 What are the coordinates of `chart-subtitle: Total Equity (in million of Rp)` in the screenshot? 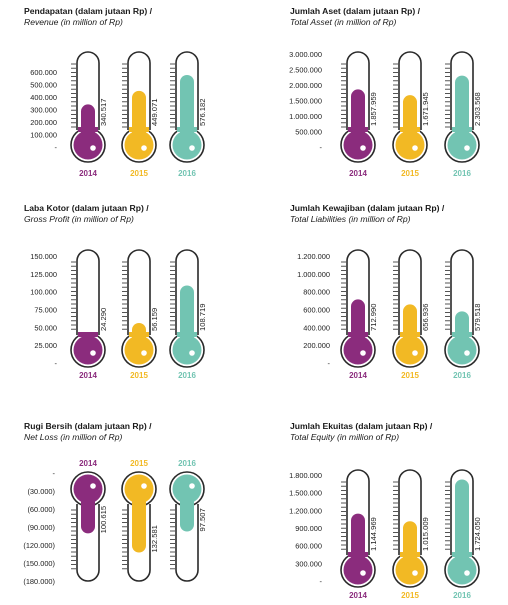 It's located at (345, 437).